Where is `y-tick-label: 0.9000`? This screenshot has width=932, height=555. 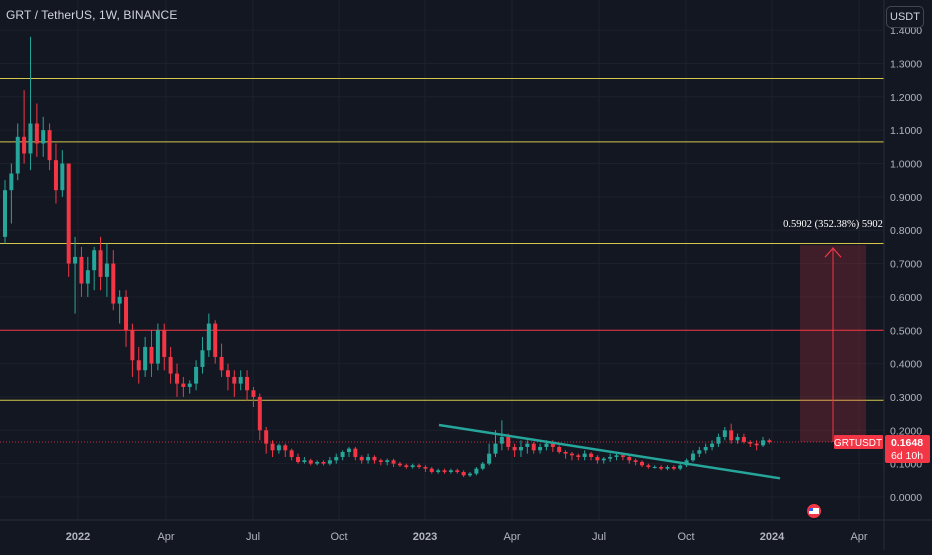
y-tick-label: 0.9000 is located at coordinates (906, 198).